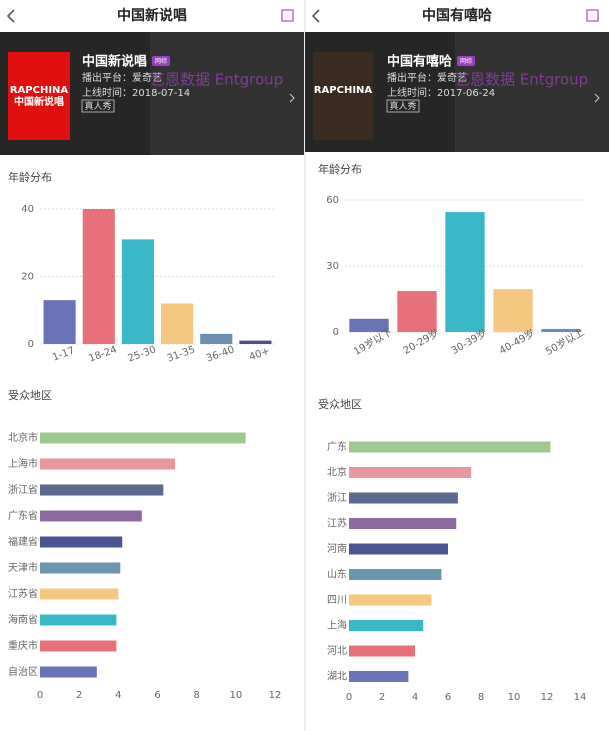  I want to click on y-tick-label: 湖北, so click(337, 677).